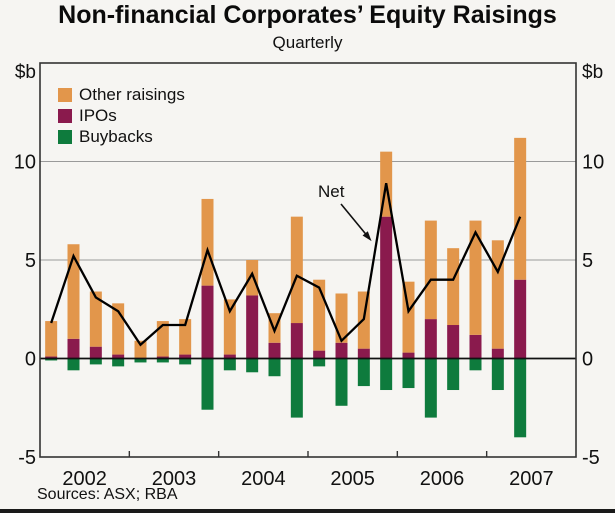  What do you see at coordinates (65, 94) in the screenshot?
I see `other-raisings-swatch-icon` at bounding box center [65, 94].